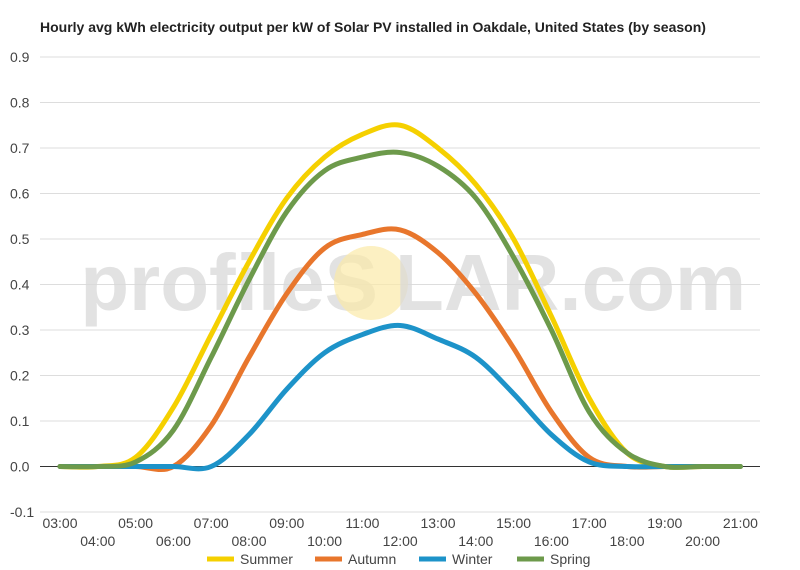 The height and width of the screenshot is (570, 800). I want to click on y-tick-label: 0.6, so click(20, 194).